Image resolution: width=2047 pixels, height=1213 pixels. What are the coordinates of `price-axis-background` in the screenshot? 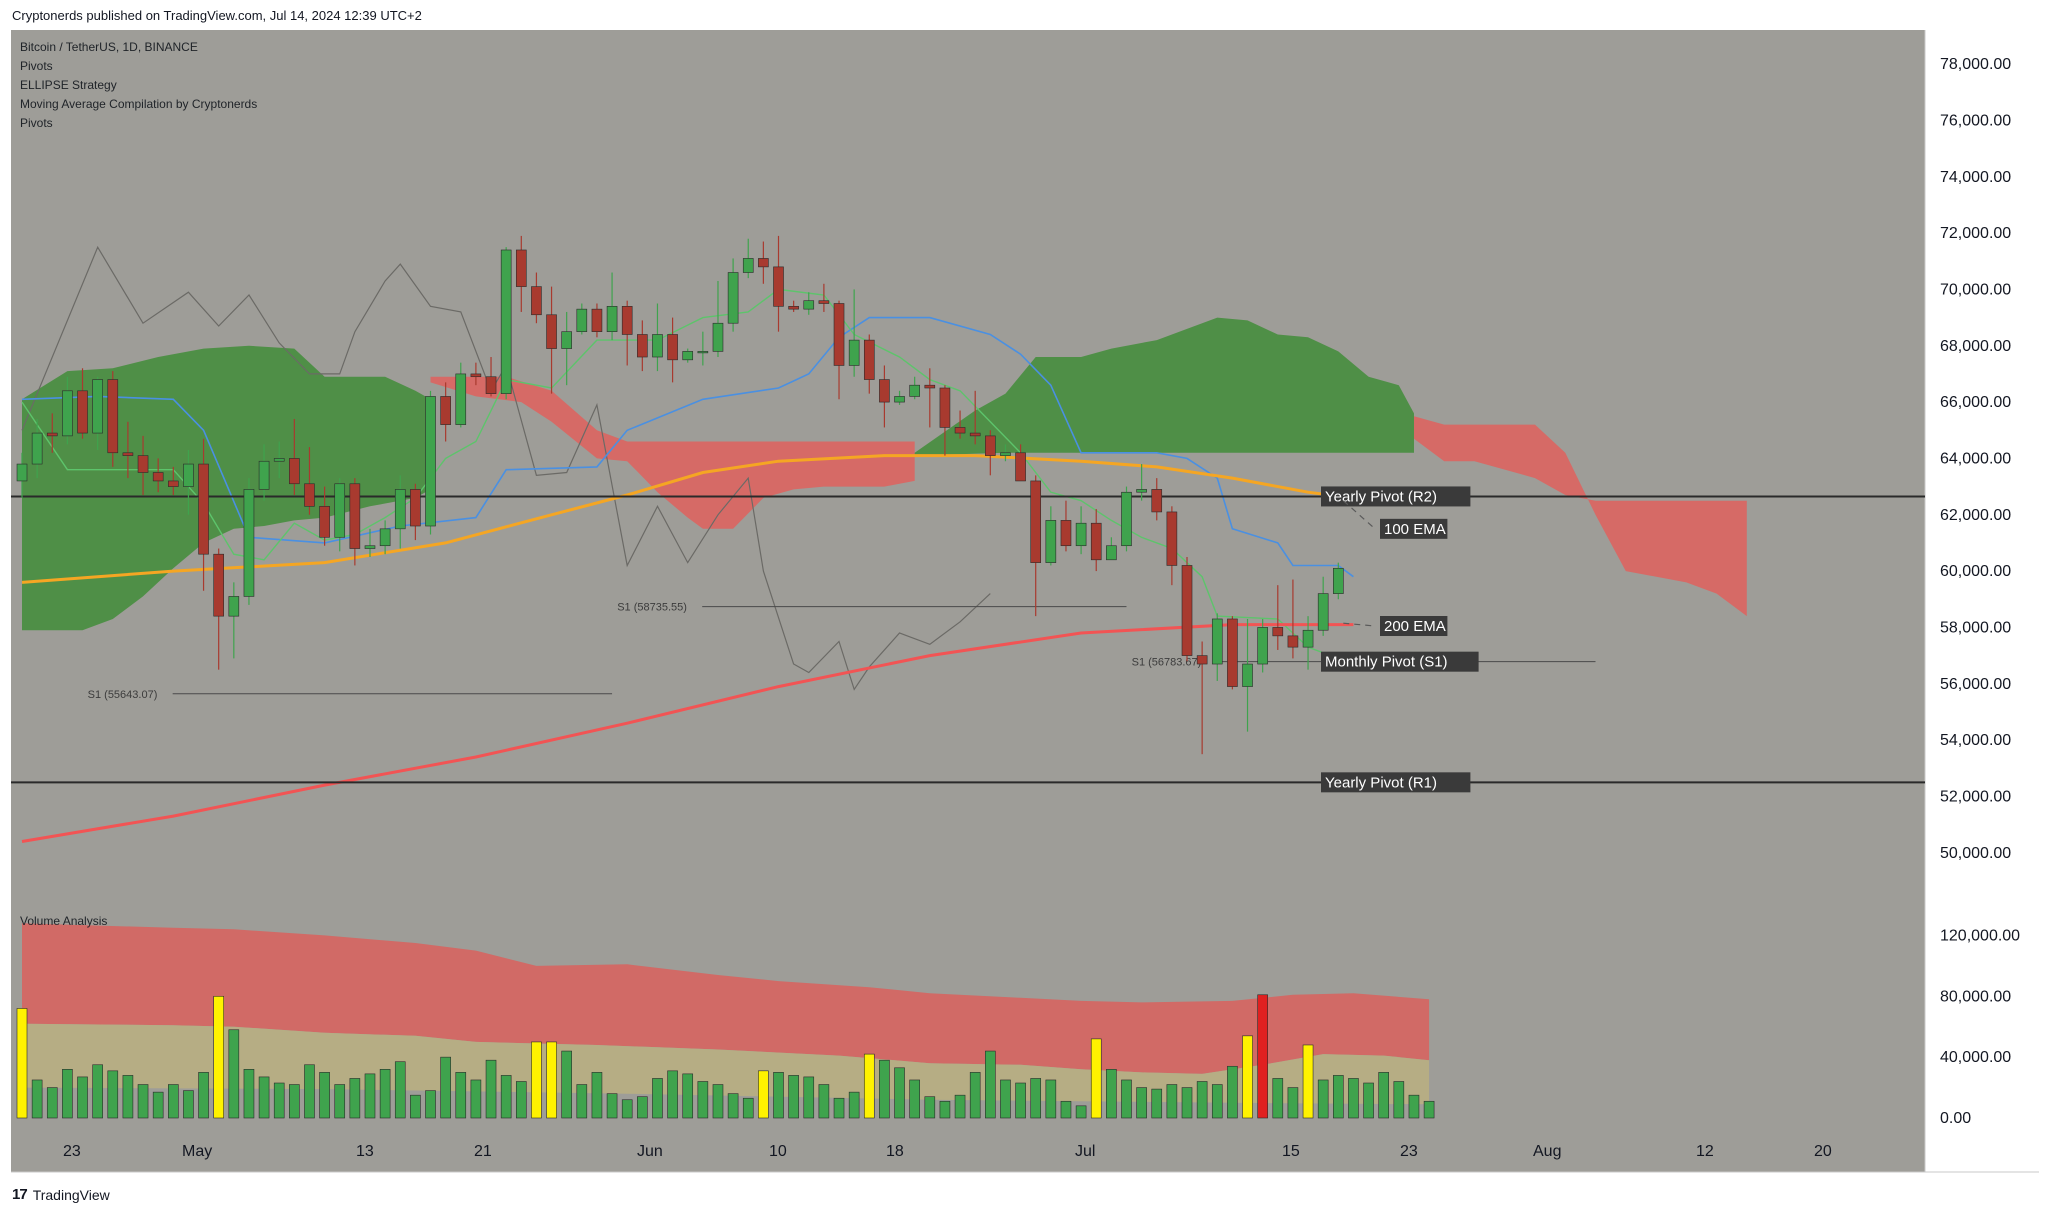 It's located at (1982, 601).